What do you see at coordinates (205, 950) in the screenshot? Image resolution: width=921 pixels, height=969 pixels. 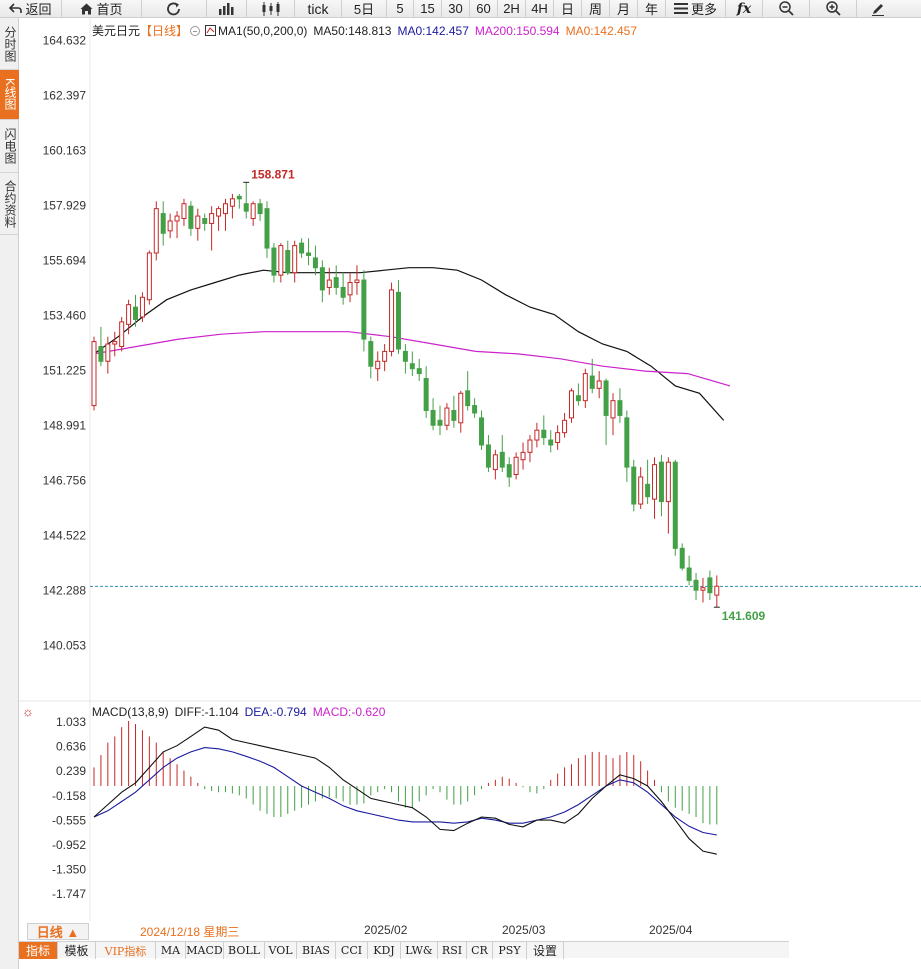 I see `macd-tab: MACD` at bounding box center [205, 950].